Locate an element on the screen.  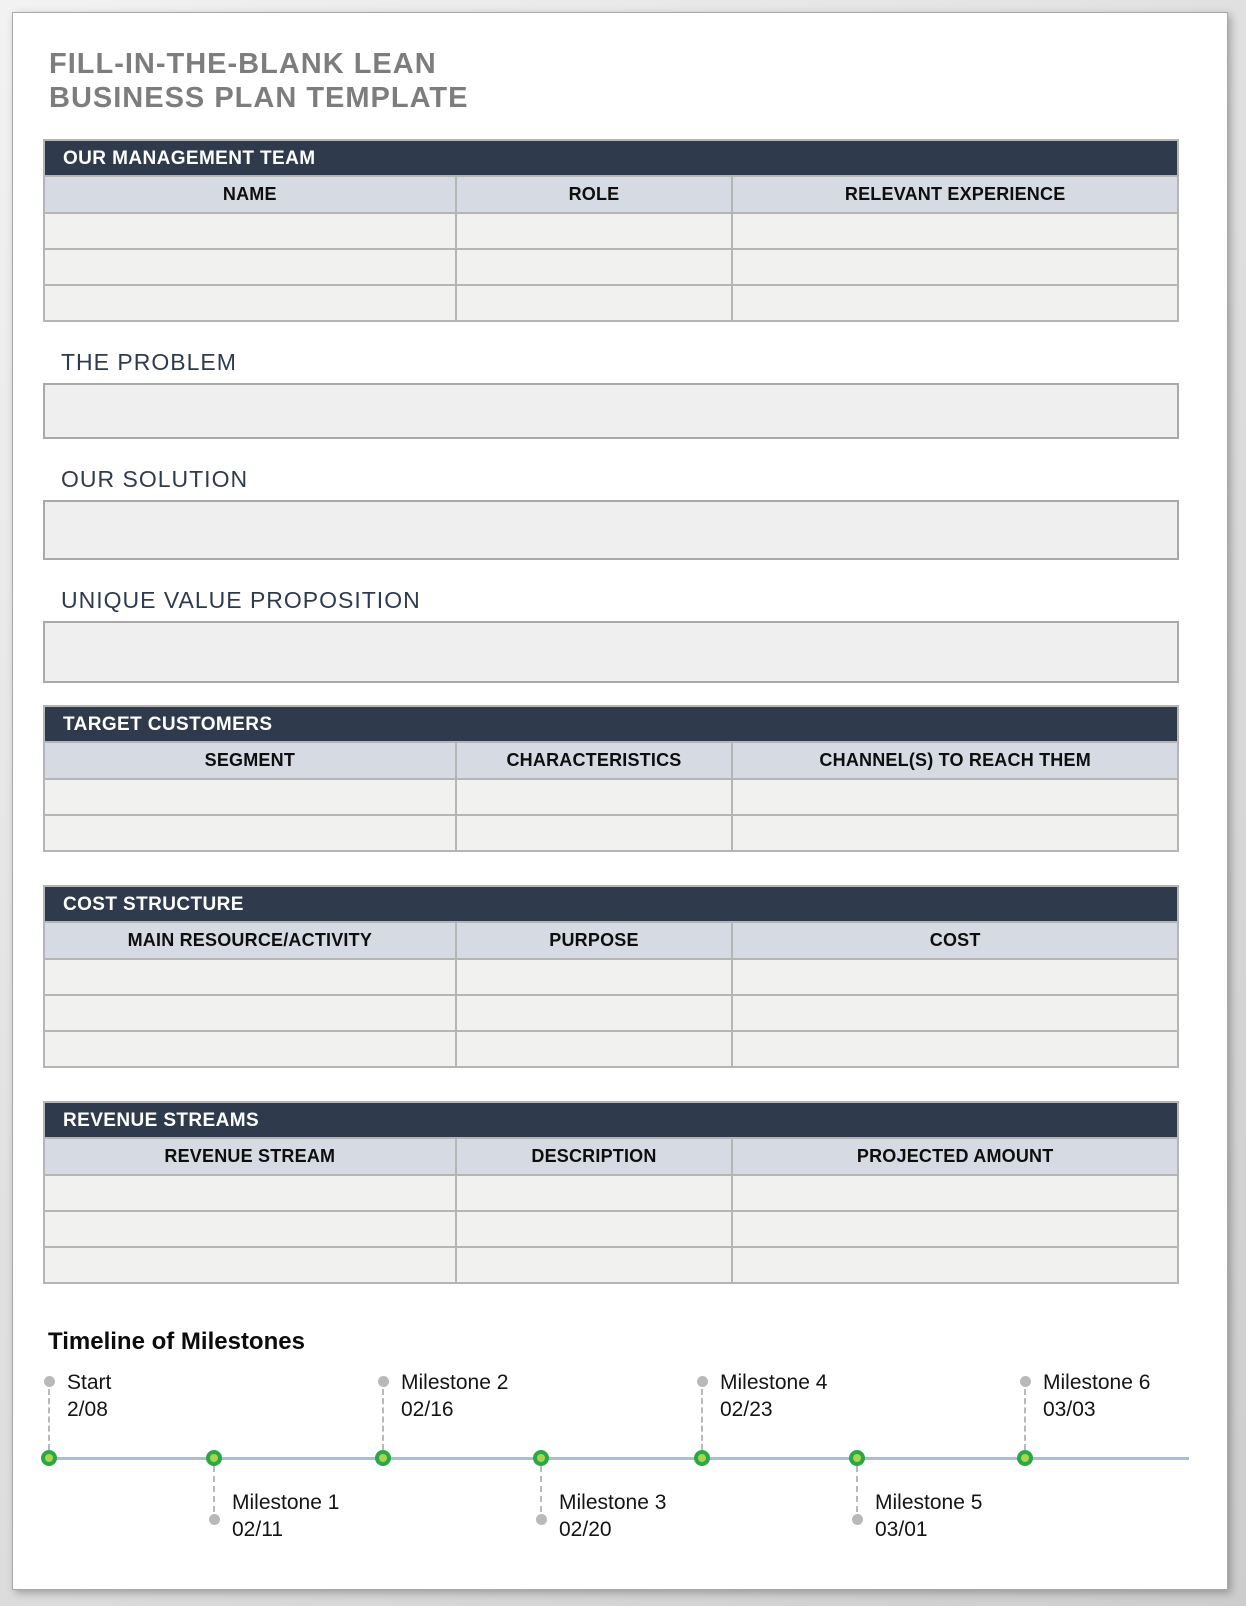
management-team-header-bar: OUR MANAGEMENT TEAM is located at coordinates (611, 157).